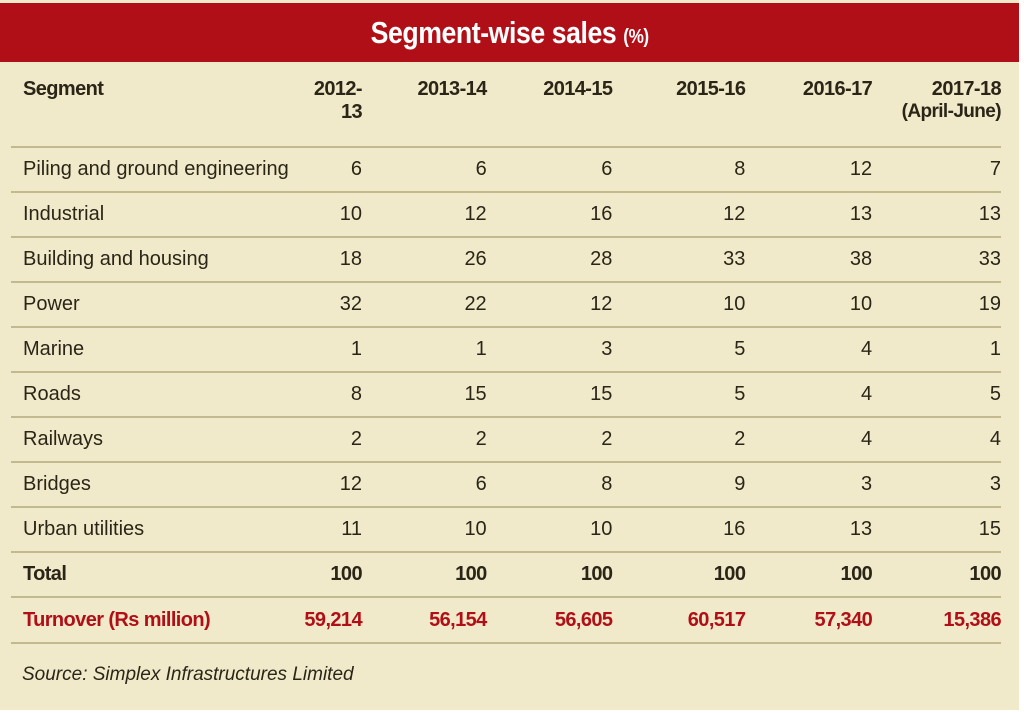 This screenshot has height=713, width=1024. What do you see at coordinates (679, 113) in the screenshot?
I see `column-header-year: 2015-16` at bounding box center [679, 113].